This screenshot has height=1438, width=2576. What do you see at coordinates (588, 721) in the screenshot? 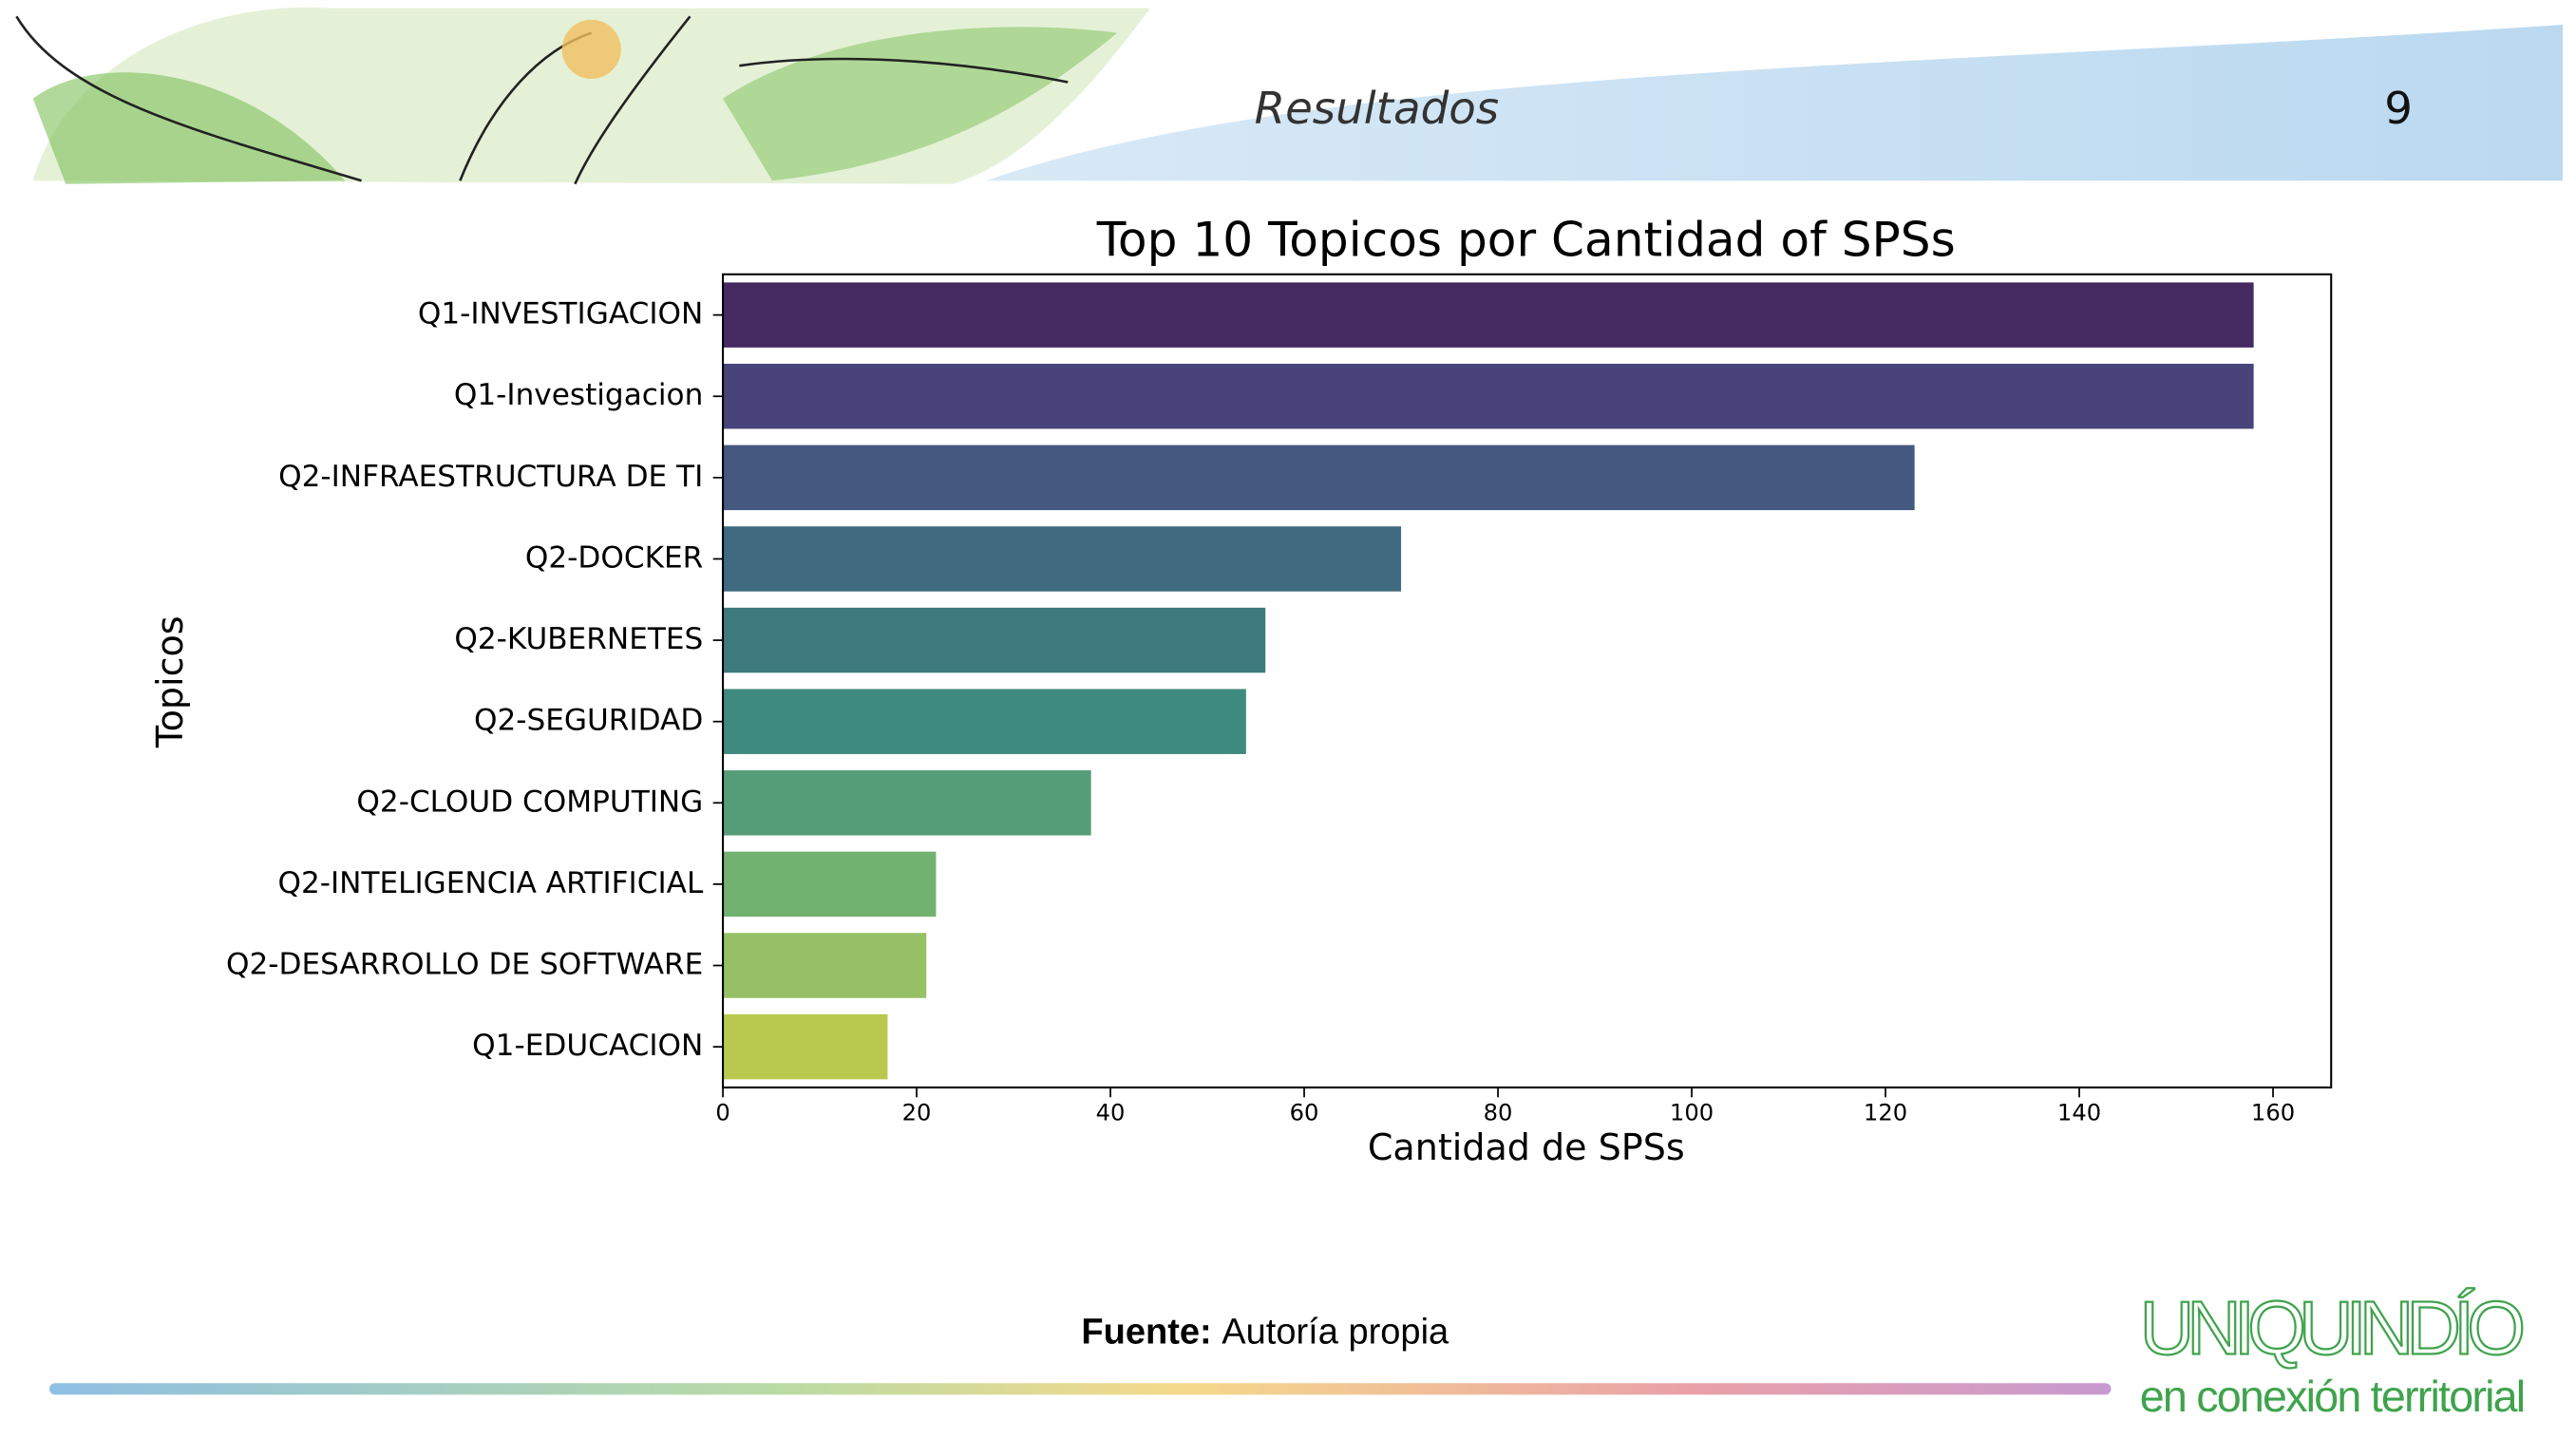
I see `y-tick-label: Q2-SEGURIDAD` at bounding box center [588, 721].